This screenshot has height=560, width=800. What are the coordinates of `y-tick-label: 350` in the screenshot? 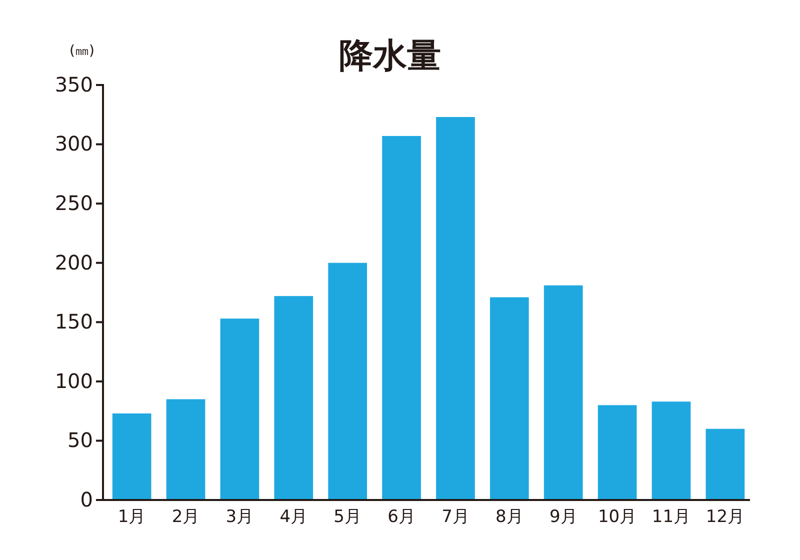 It's located at (73, 84).